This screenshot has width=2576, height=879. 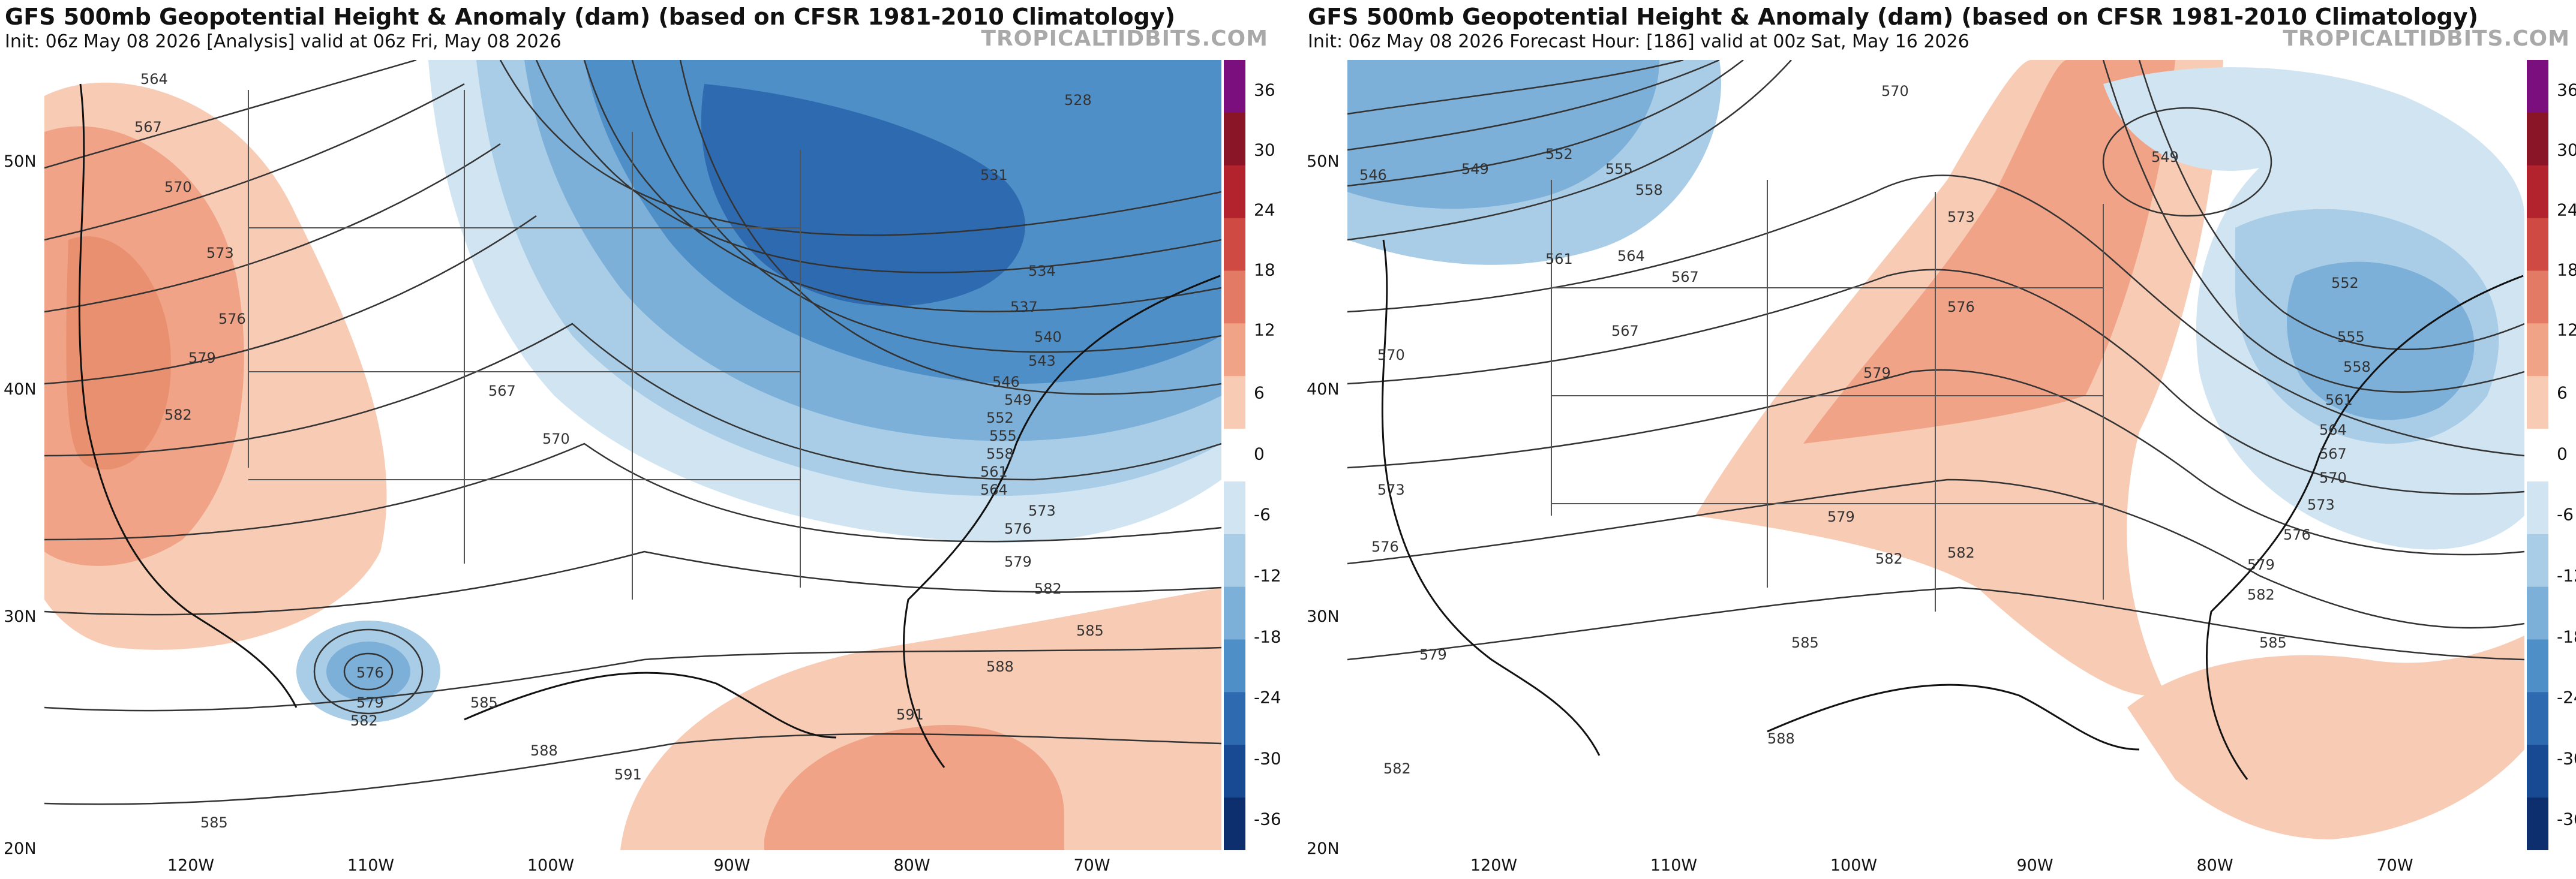 I want to click on contour-label: 528, so click(x=1078, y=101).